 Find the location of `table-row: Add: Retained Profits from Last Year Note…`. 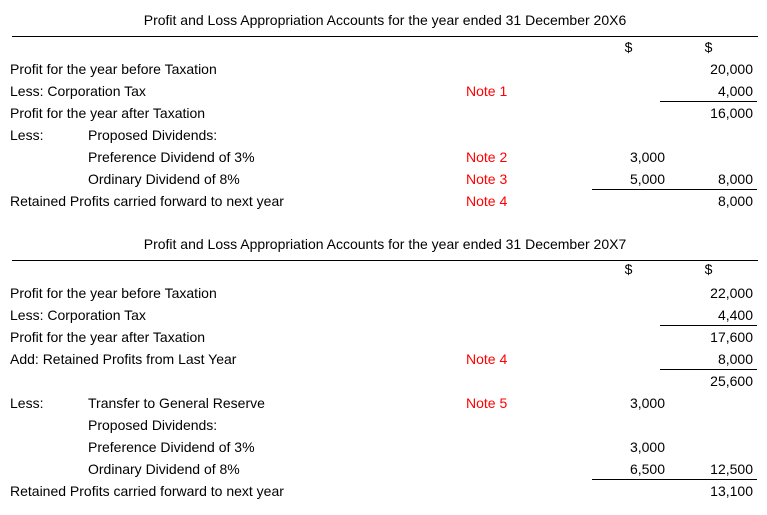

table-row: Add: Retained Profits from Last Year Note… is located at coordinates (383, 359).